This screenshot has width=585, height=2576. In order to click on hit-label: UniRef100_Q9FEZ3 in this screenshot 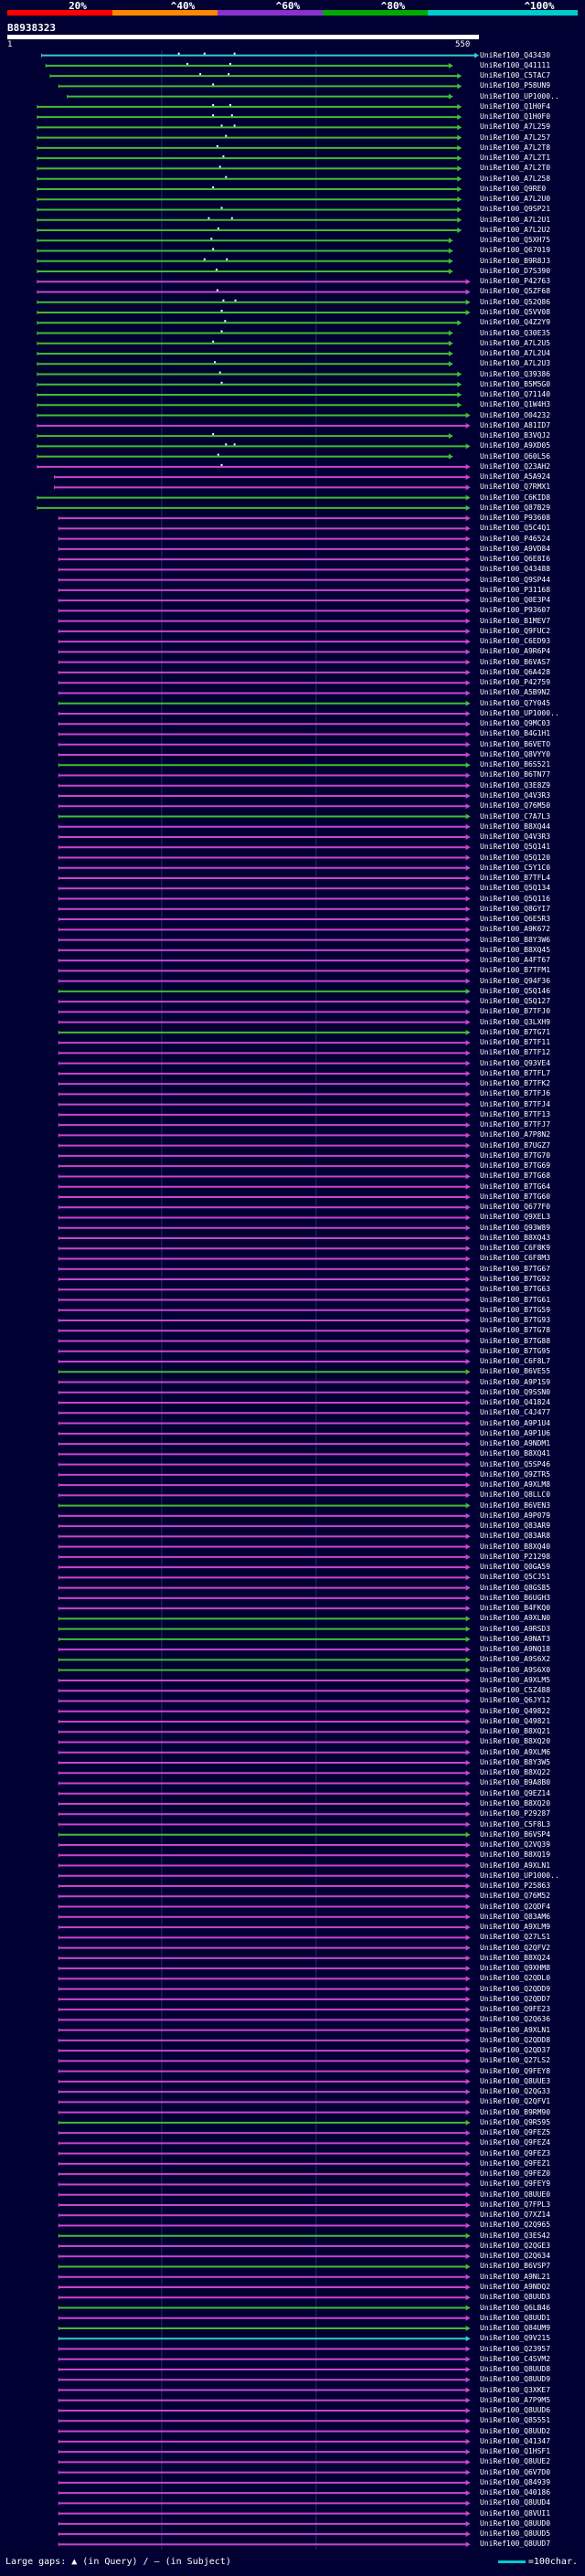, I will do `click(515, 2152)`.